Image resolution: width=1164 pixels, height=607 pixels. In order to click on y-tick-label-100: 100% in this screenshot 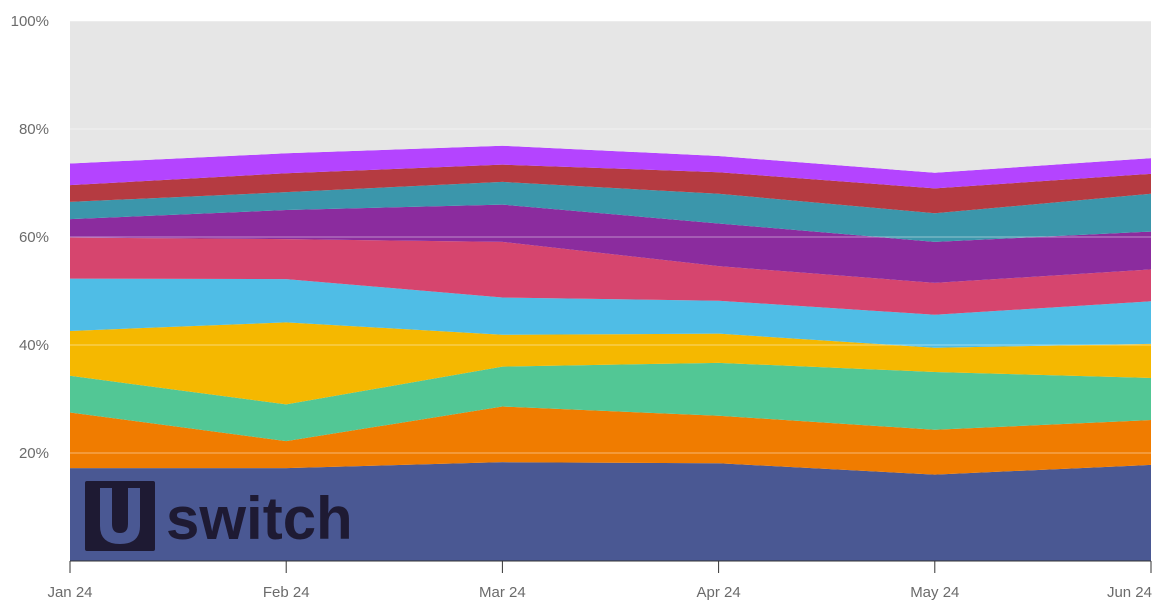, I will do `click(30, 21)`.